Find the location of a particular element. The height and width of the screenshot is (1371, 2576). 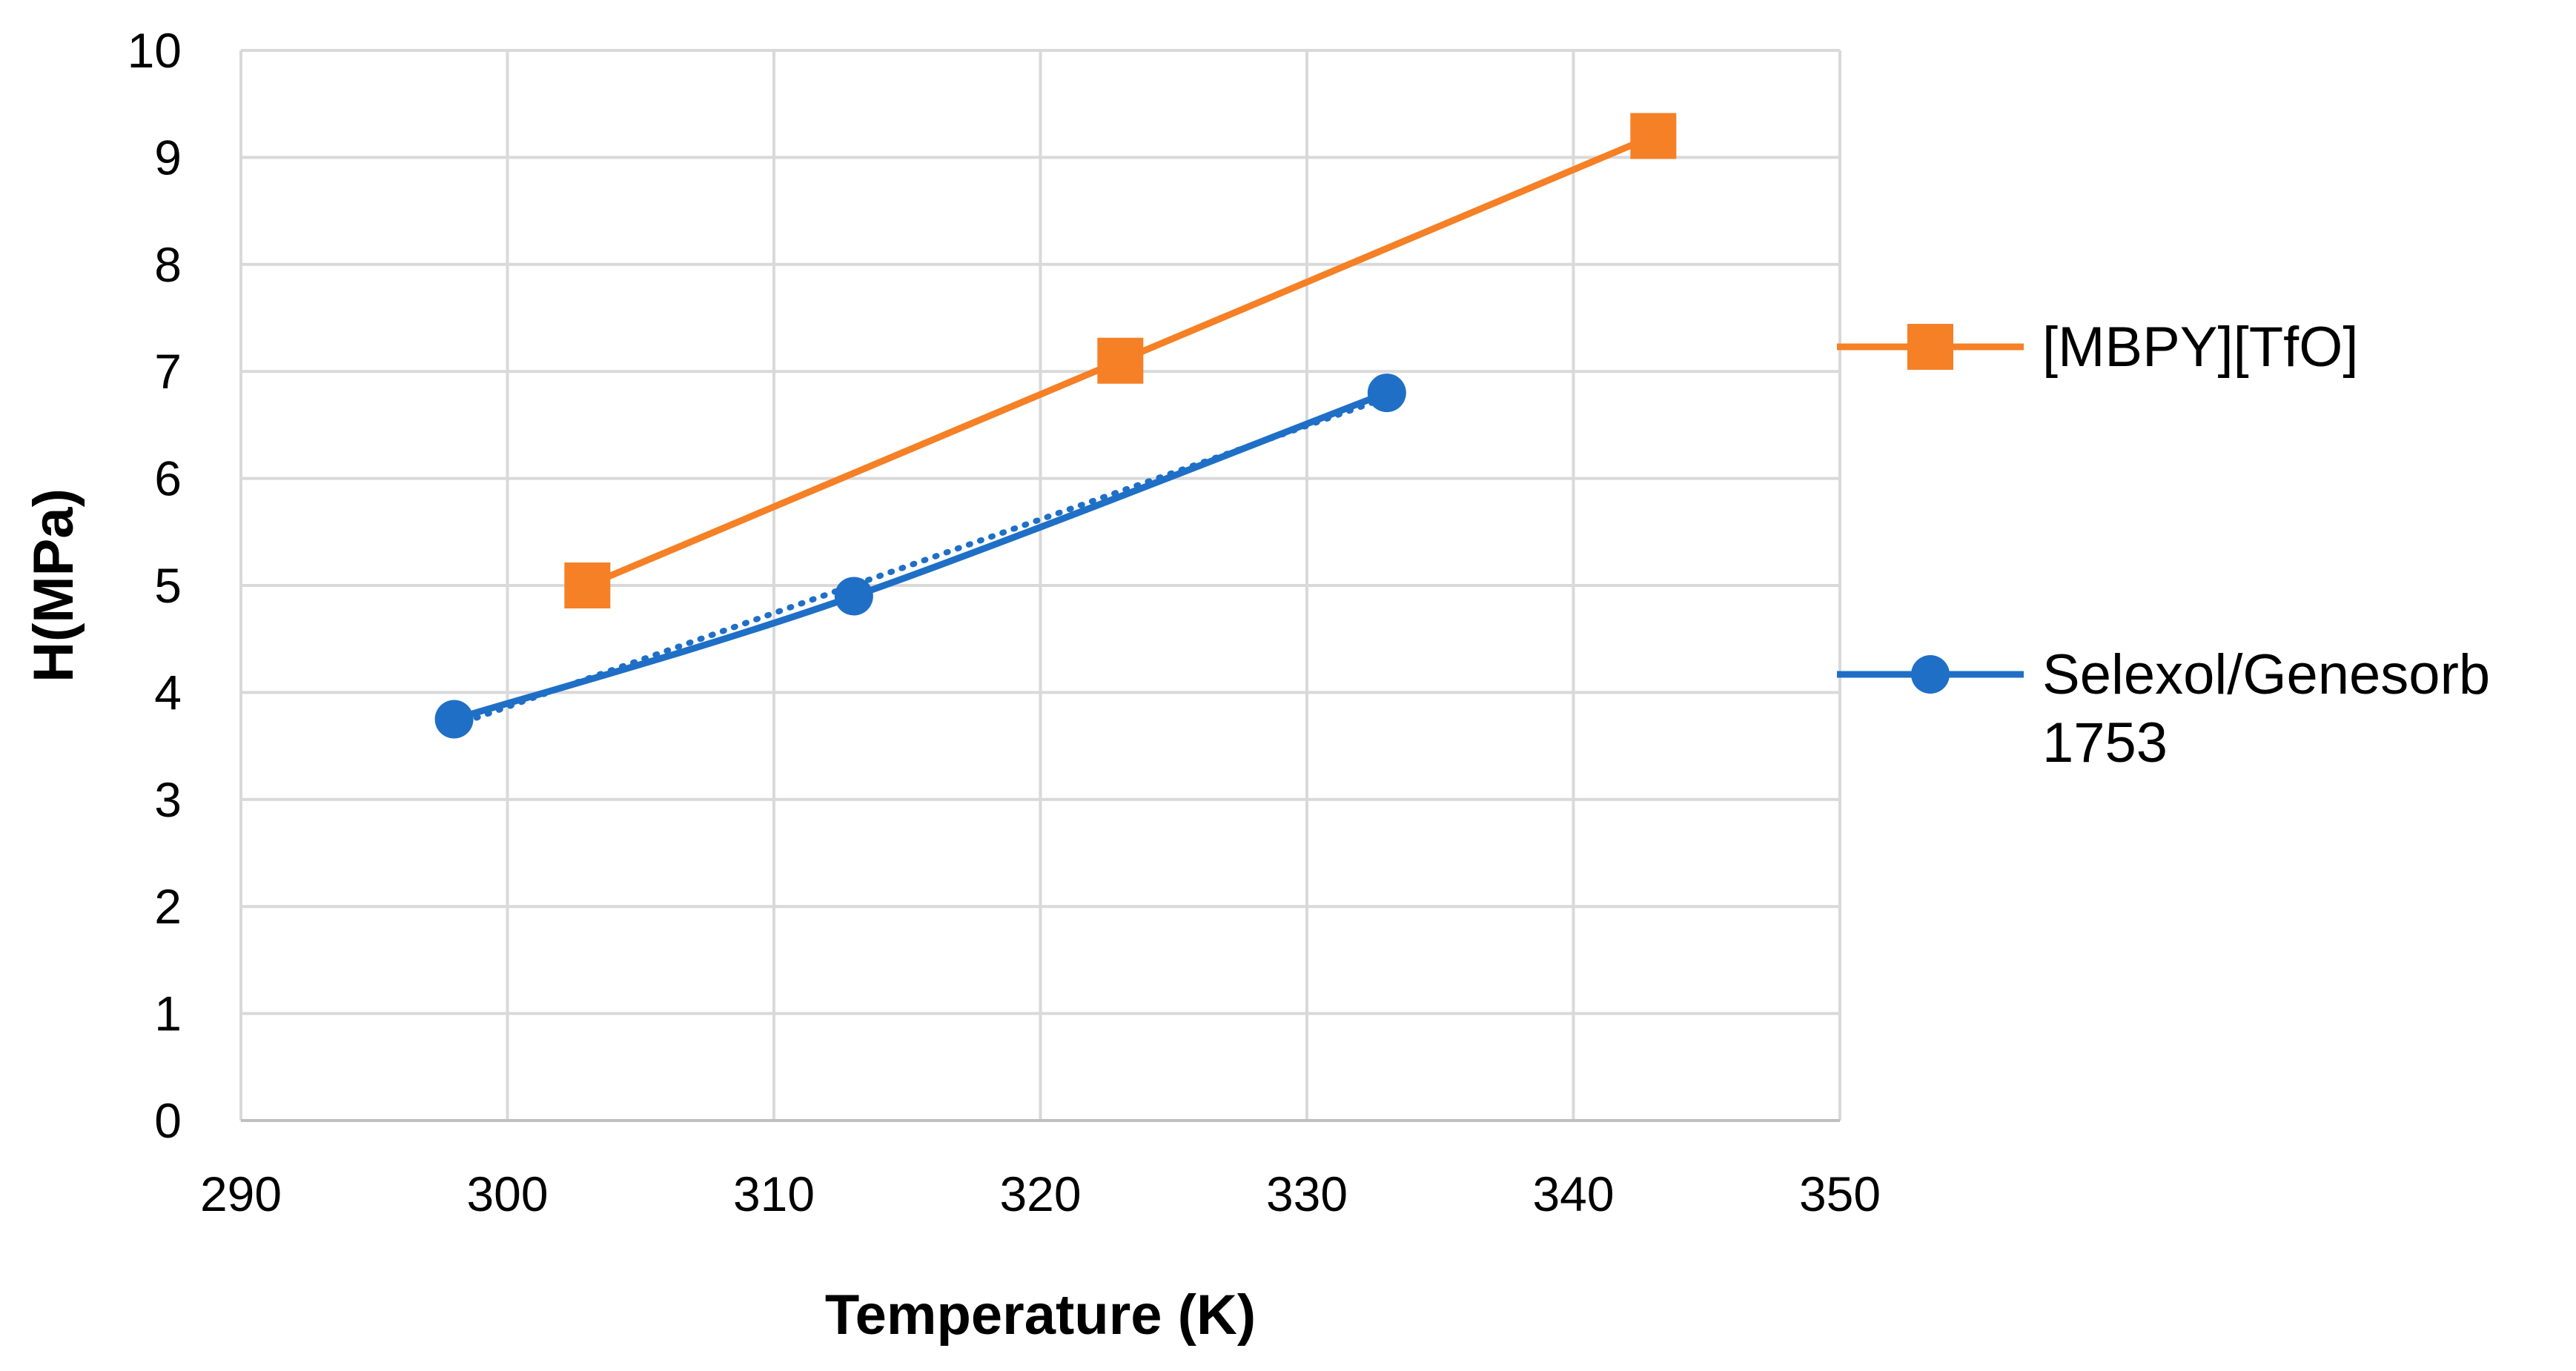

x-tick-label-330: 330 is located at coordinates (1307, 1193).